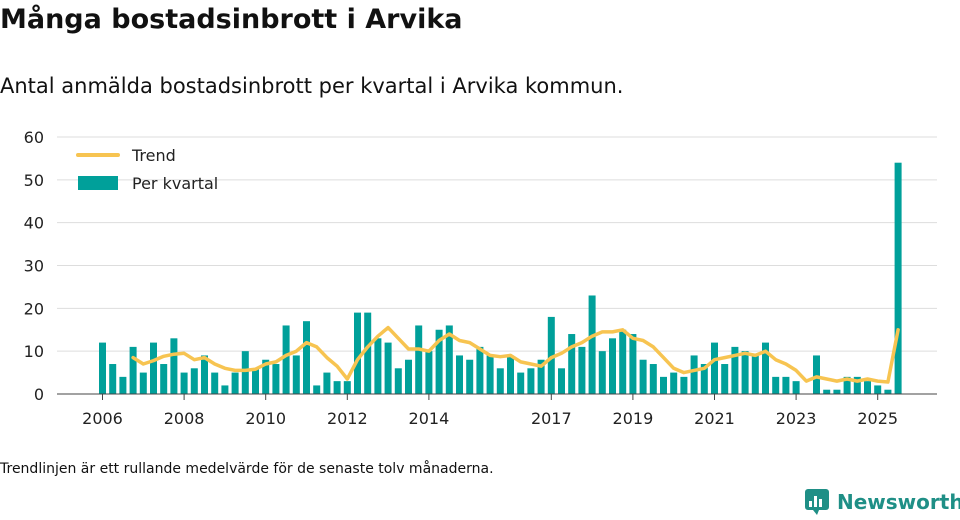 This screenshot has width=960, height=520. What do you see at coordinates (175, 183) in the screenshot?
I see `legend-bar-label: Per kvartal` at bounding box center [175, 183].